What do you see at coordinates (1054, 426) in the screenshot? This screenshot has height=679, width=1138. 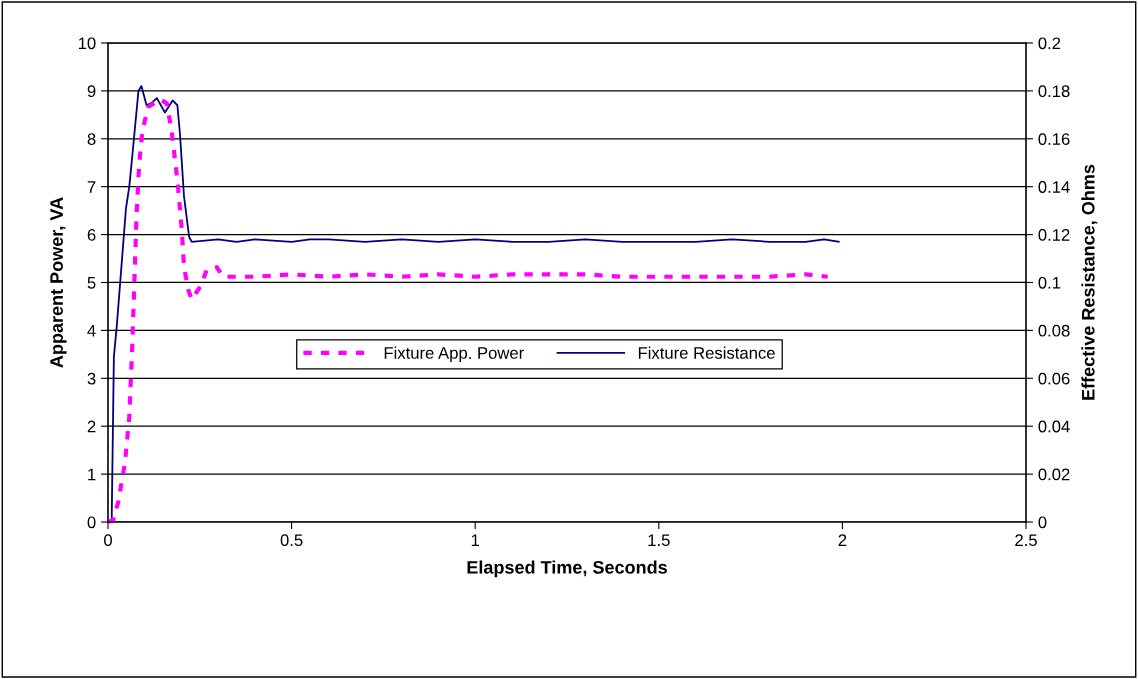 I see `y2-tick-label: 0.04` at bounding box center [1054, 426].